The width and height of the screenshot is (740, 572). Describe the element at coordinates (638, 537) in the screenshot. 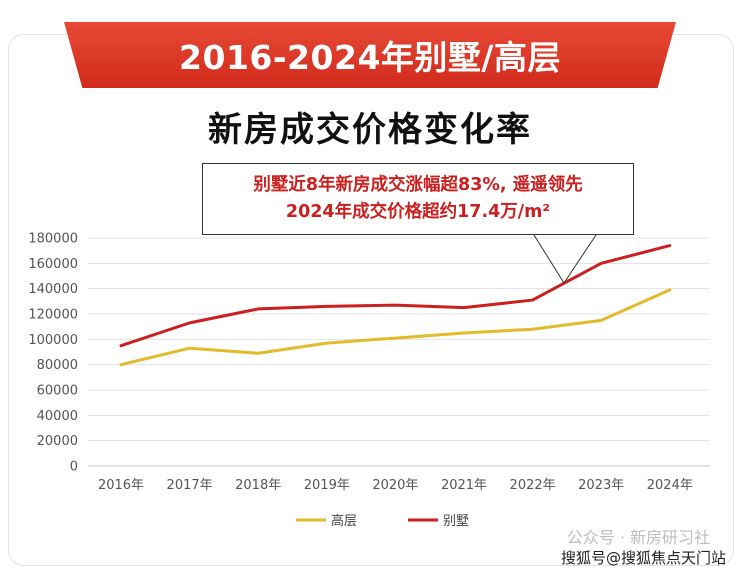

I see `watermark-wechat: 公众号 · 新房研习社` at that location.